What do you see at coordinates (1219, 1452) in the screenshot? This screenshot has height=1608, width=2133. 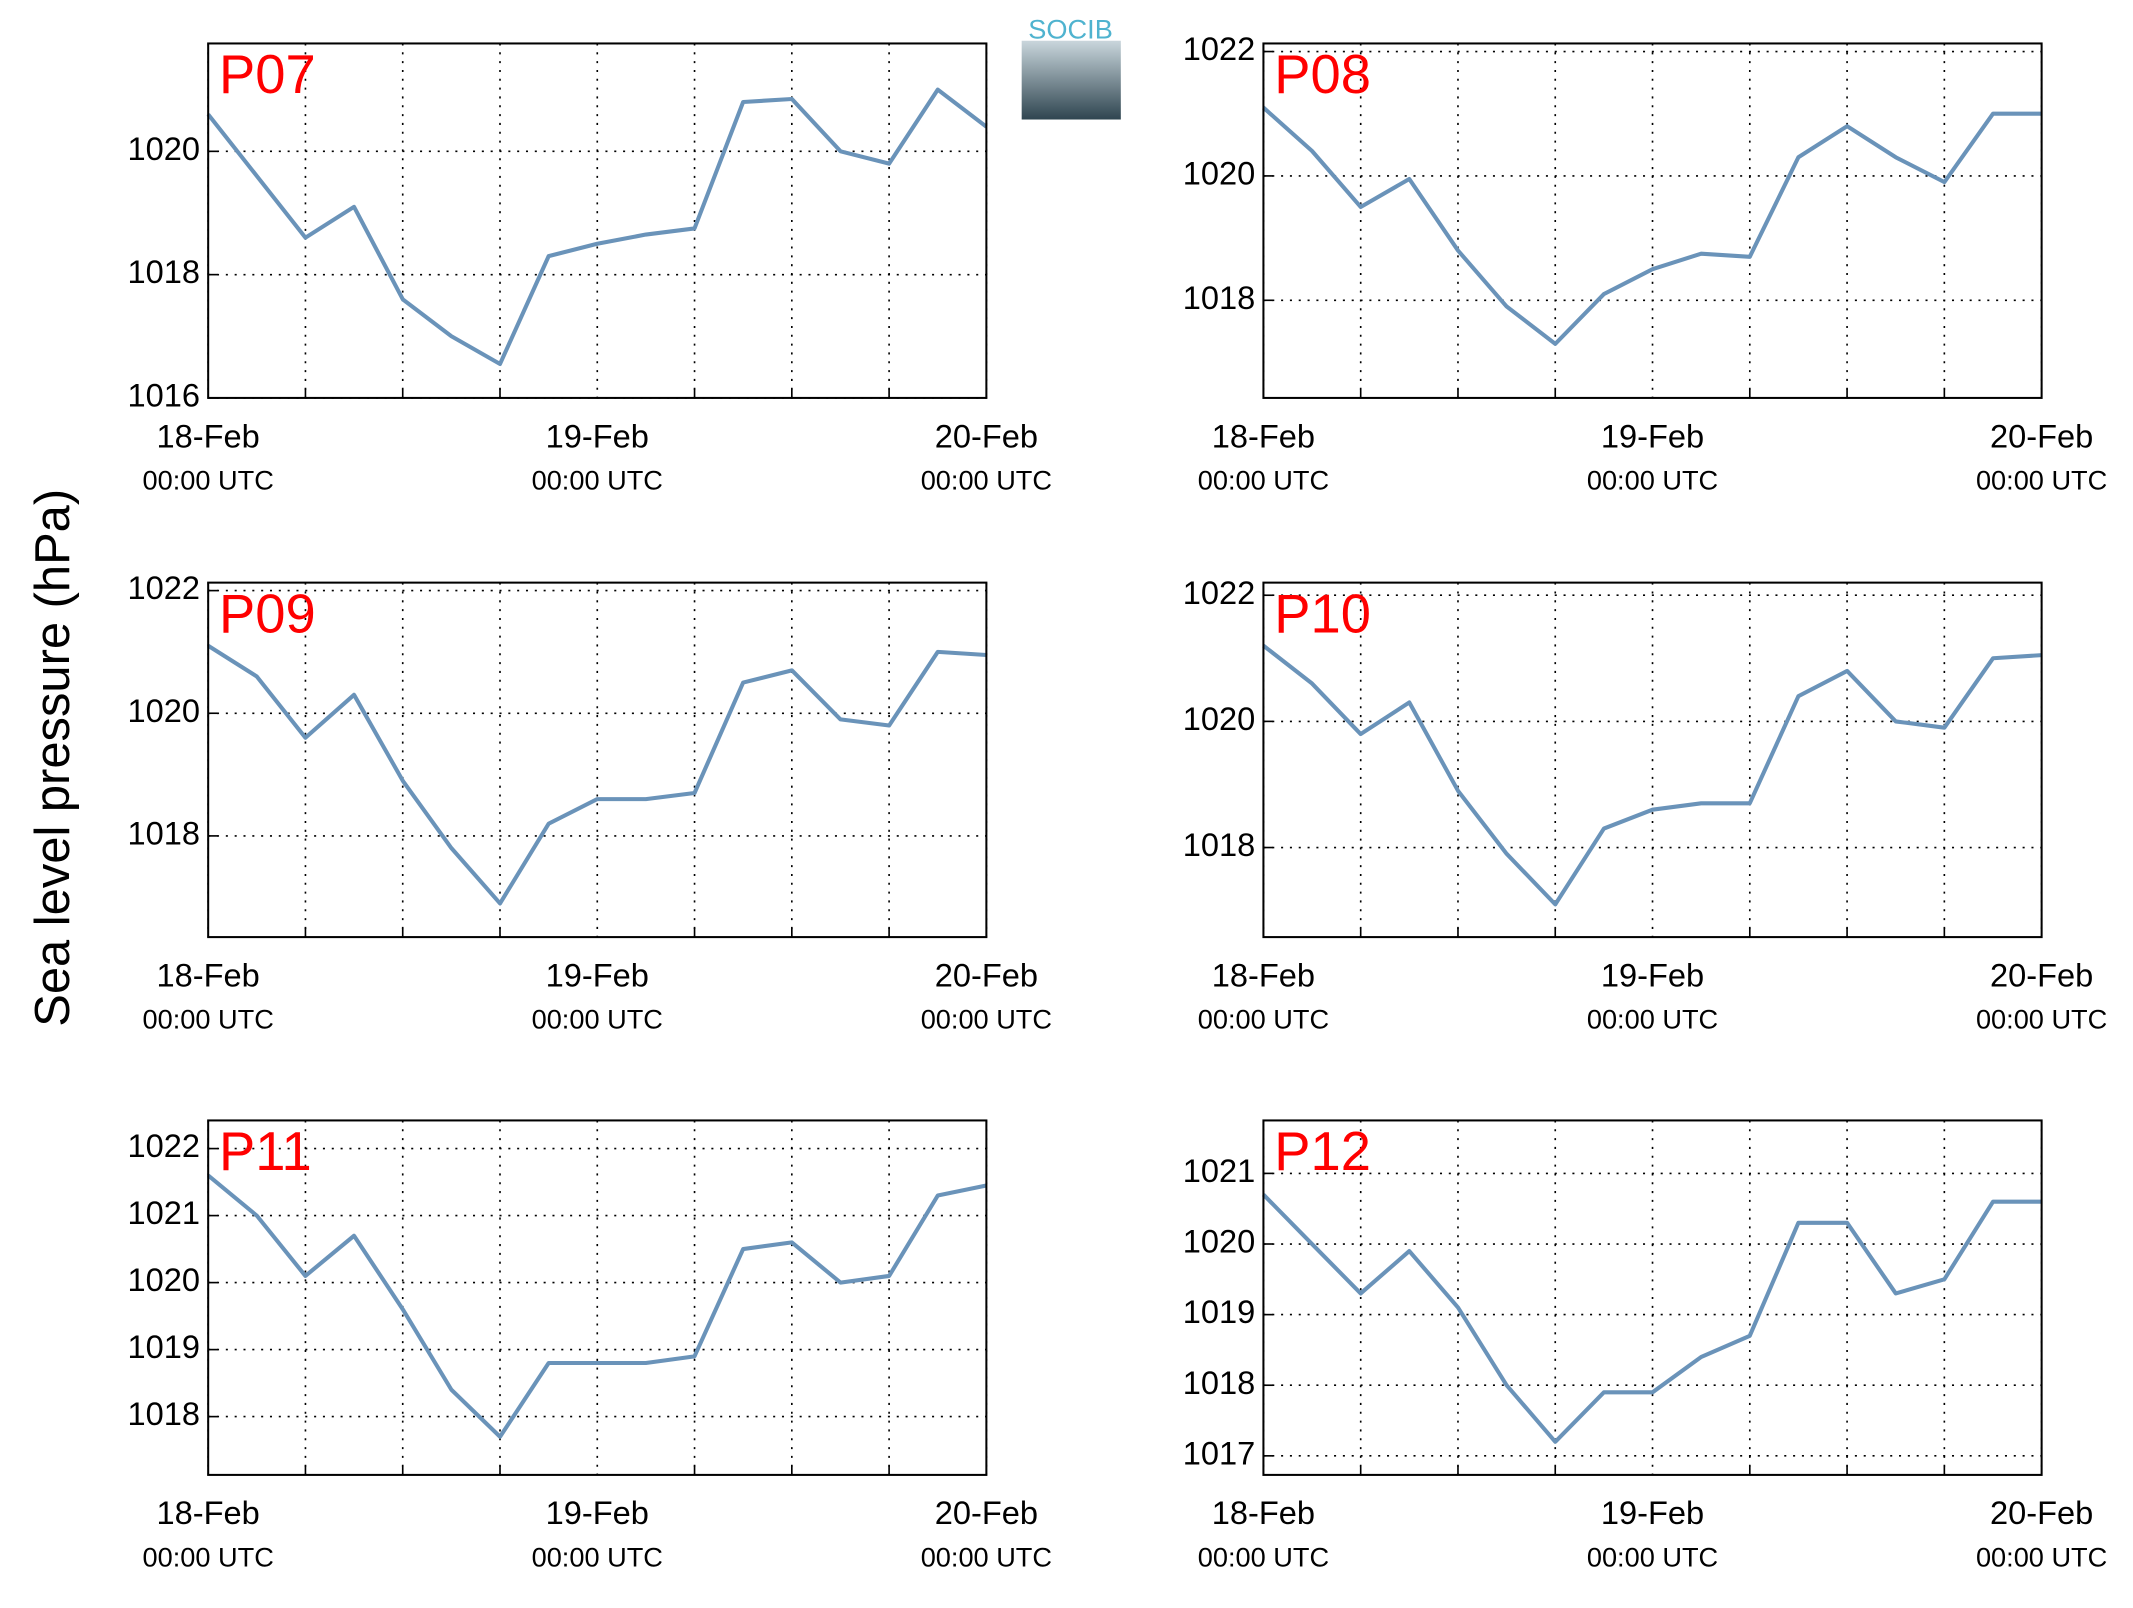 I see `y-tick-label: 1017` at bounding box center [1219, 1452].